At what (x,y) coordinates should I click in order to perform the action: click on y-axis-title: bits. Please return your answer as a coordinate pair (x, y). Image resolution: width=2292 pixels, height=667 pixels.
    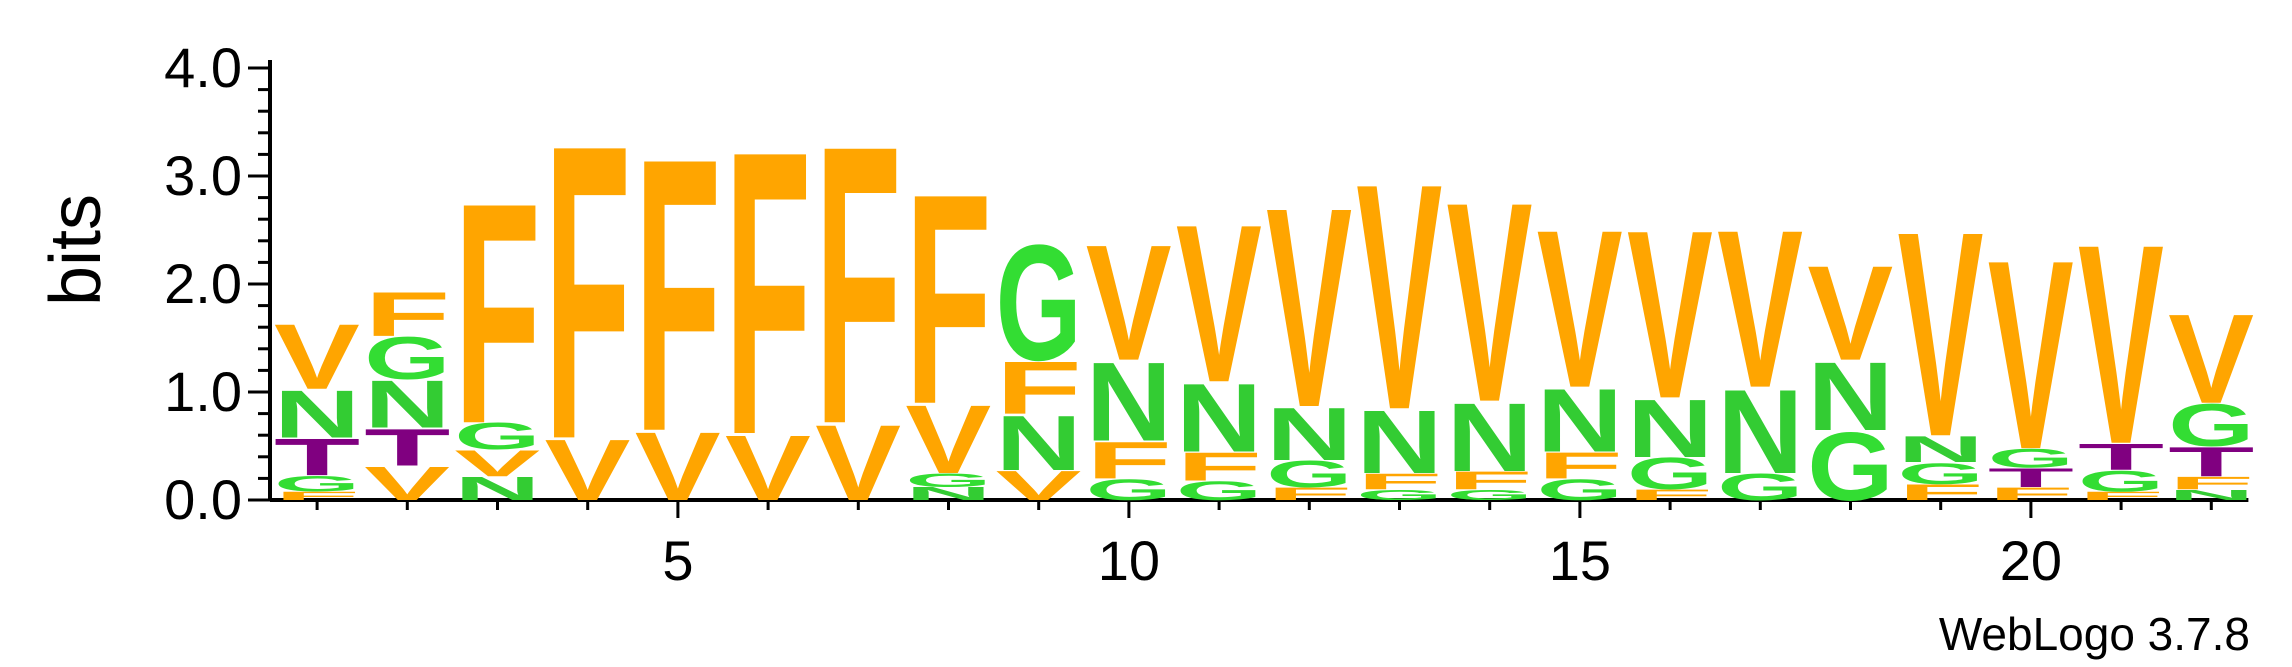
    Looking at the image, I should click on (76, 250).